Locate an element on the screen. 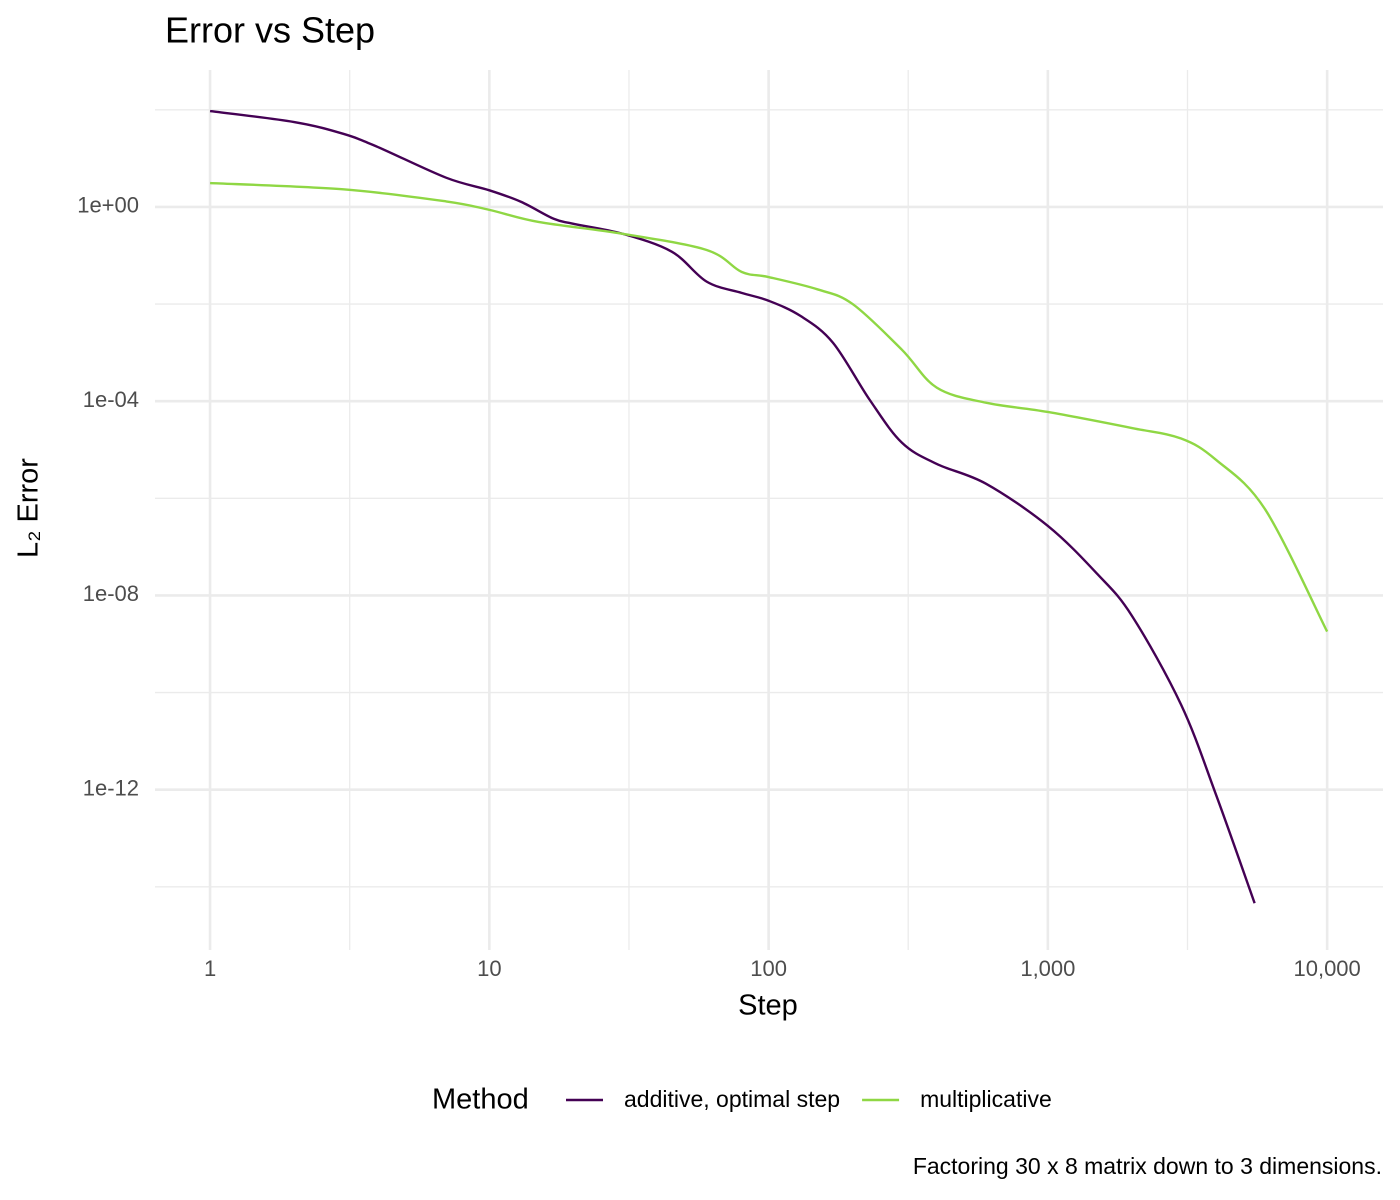 The image size is (1400, 1200). chart-title: Error vs Step is located at coordinates (270, 30).